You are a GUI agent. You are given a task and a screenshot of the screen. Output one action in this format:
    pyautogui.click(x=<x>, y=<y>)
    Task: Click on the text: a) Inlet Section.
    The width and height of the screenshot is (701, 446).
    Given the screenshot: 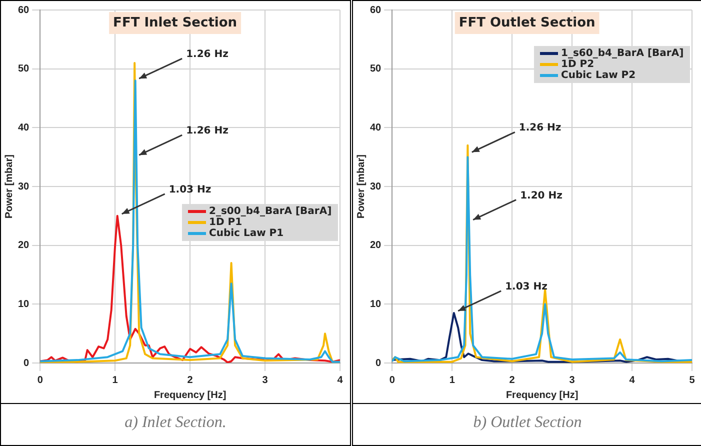 What is the action you would take?
    pyautogui.click(x=175, y=423)
    